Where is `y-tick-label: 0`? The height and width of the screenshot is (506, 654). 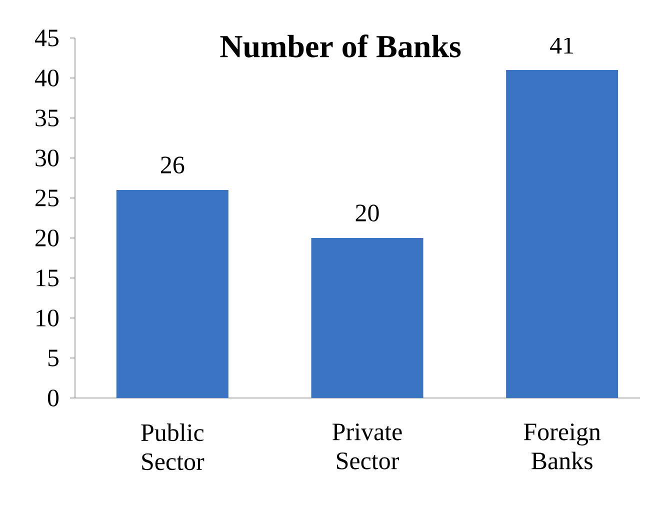
y-tick-label: 0 is located at coordinates (53, 398).